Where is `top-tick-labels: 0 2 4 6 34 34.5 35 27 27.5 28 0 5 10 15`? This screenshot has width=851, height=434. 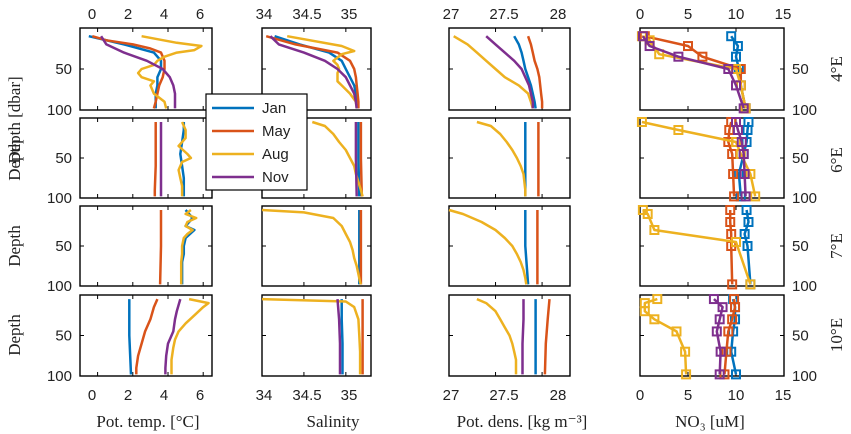
top-tick-labels: 0 2 4 6 34 34.5 35 27 27.5 28 0 5 10 15 is located at coordinates (440, 14).